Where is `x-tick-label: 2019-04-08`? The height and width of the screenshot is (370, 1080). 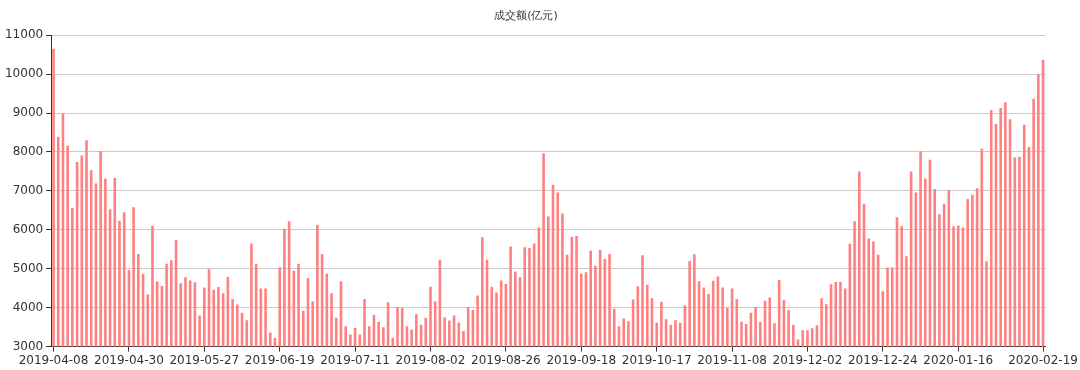
x-tick-label: 2019-04-08 is located at coordinates (53, 359).